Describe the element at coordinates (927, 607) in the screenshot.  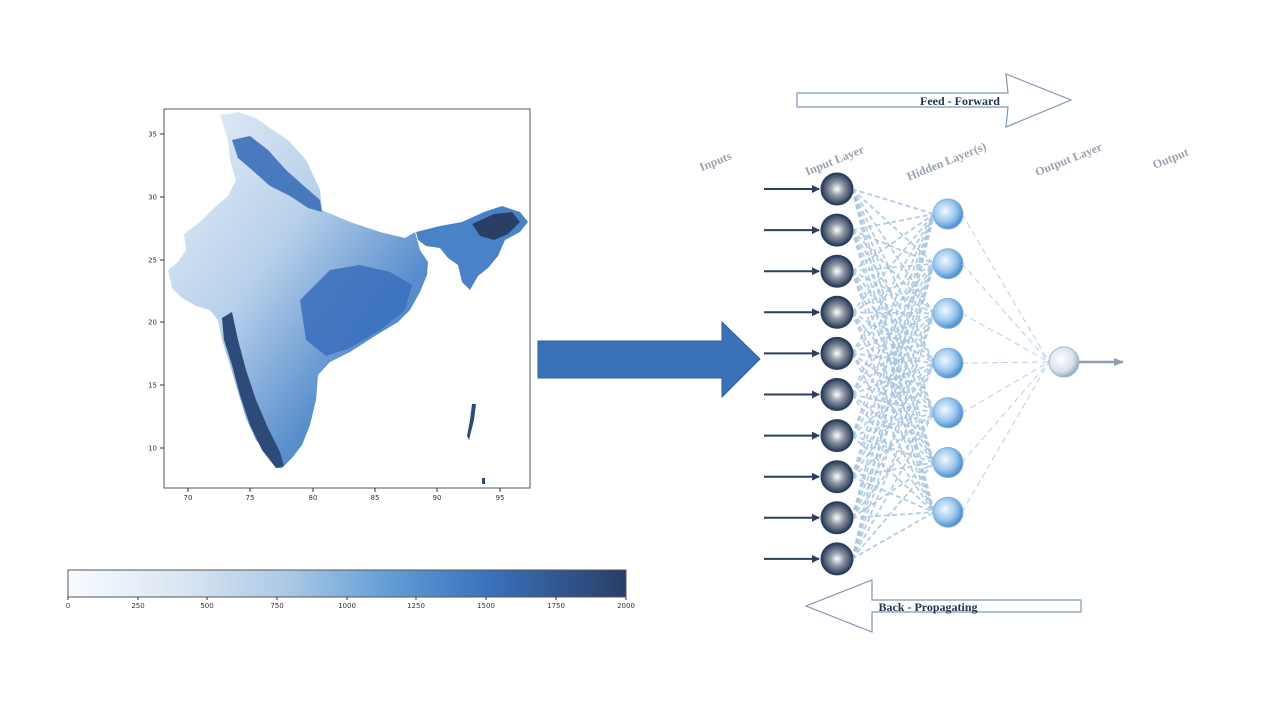
I see `back-propagating-label: Back - Propagating` at that location.